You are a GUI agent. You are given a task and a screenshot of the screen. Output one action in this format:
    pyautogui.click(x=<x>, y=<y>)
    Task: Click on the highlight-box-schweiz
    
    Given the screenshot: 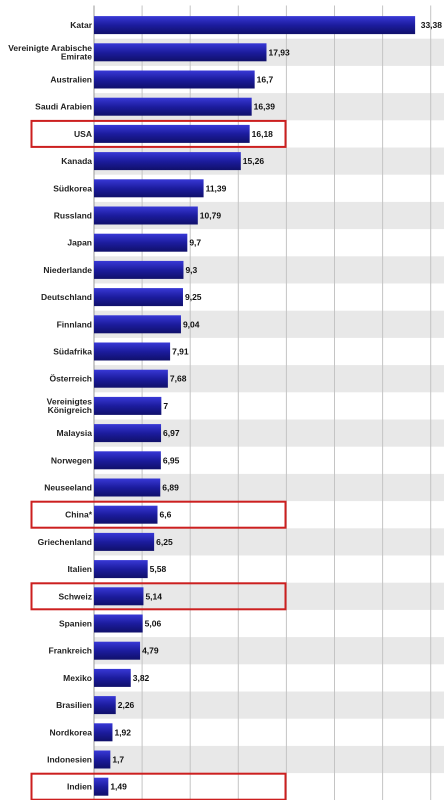 What is the action you would take?
    pyautogui.click(x=158, y=596)
    